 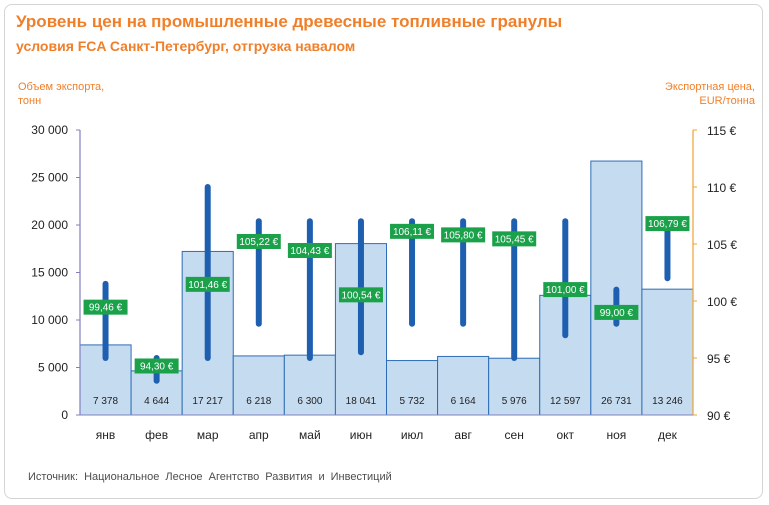 I want to click on left-tick-label: 25 000, so click(x=49, y=178).